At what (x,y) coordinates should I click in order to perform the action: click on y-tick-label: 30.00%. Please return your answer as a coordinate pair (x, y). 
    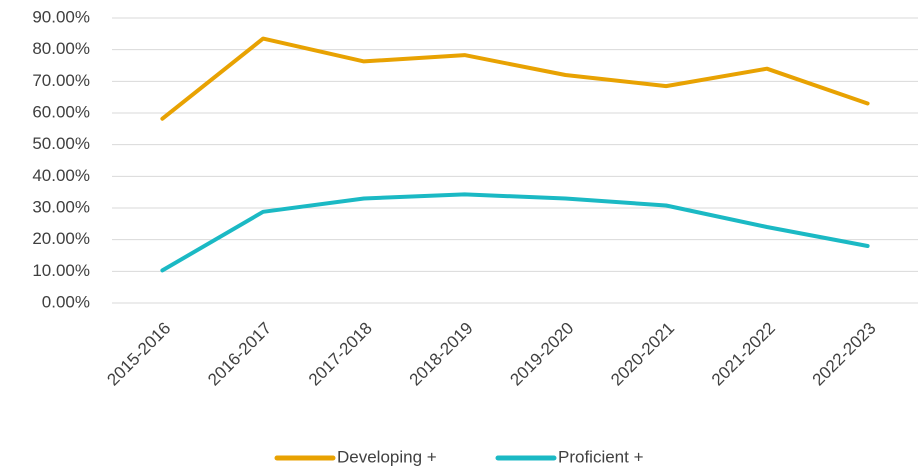
    Looking at the image, I should click on (61, 206).